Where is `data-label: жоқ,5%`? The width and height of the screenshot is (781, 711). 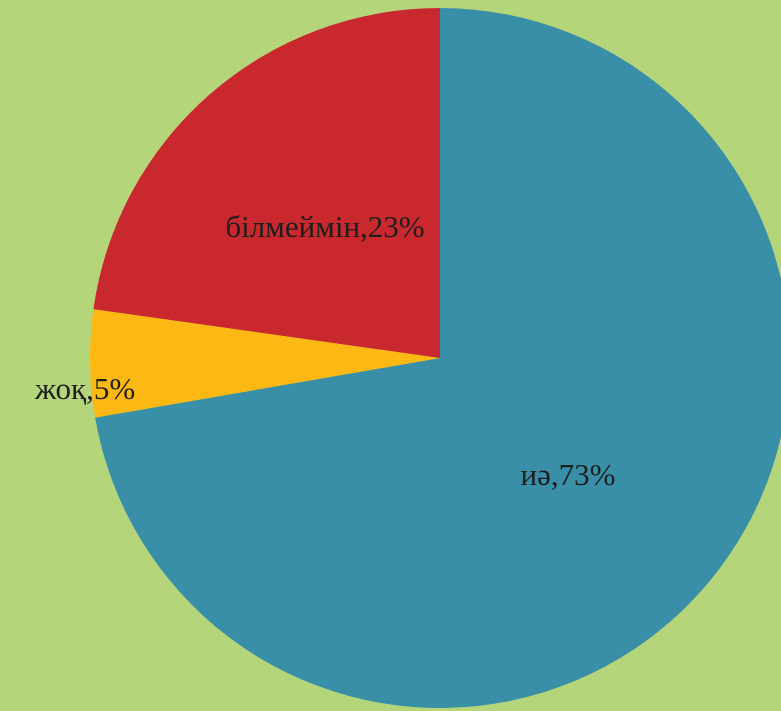 data-label: жоқ,5% is located at coordinates (84, 388).